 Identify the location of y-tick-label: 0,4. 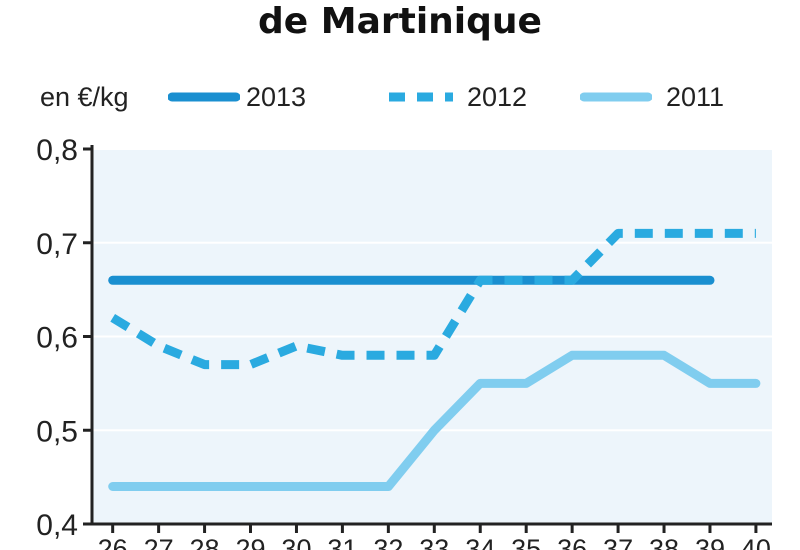
(57, 525).